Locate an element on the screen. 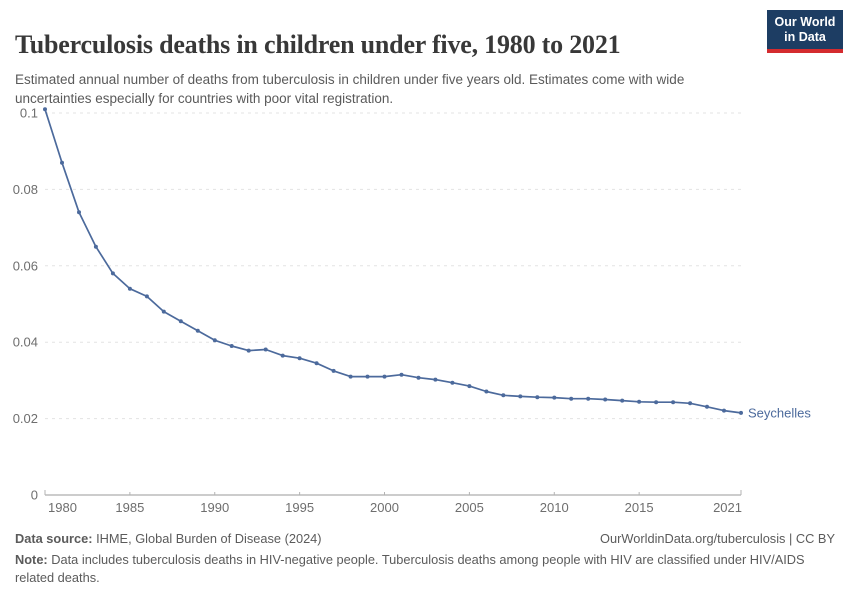 The image size is (850, 600). y-tick-label: 0.08 is located at coordinates (25, 189).